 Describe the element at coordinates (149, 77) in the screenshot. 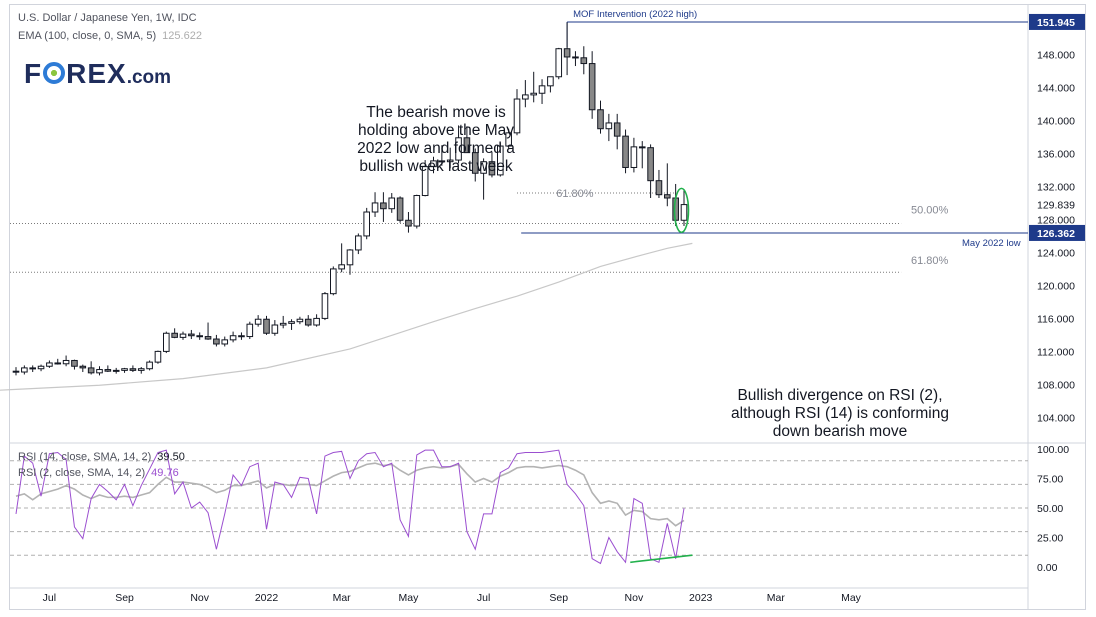

I see `logo-text-c: .com` at that location.